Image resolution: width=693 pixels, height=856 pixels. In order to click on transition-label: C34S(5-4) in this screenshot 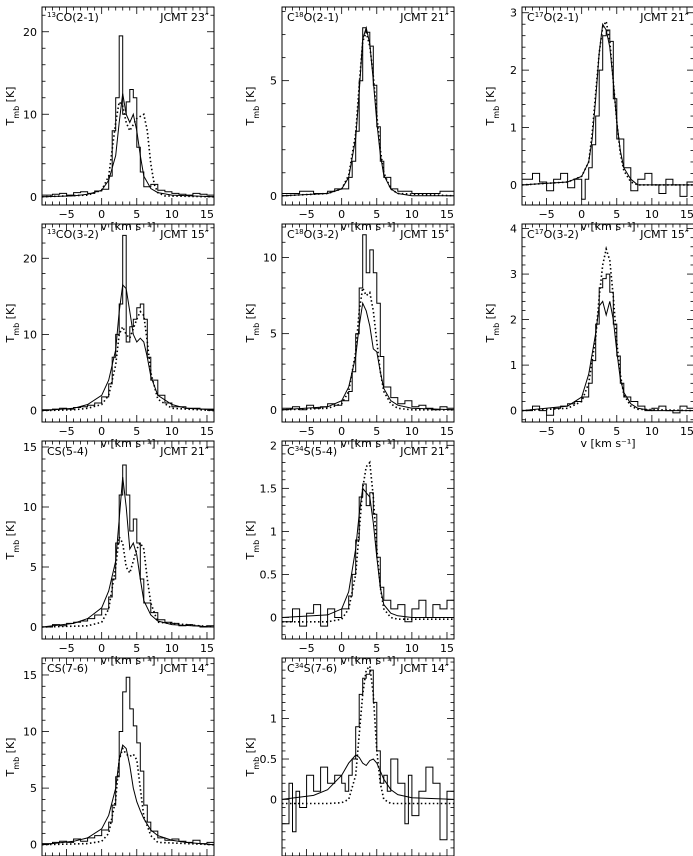, I will do `click(312, 451)`.